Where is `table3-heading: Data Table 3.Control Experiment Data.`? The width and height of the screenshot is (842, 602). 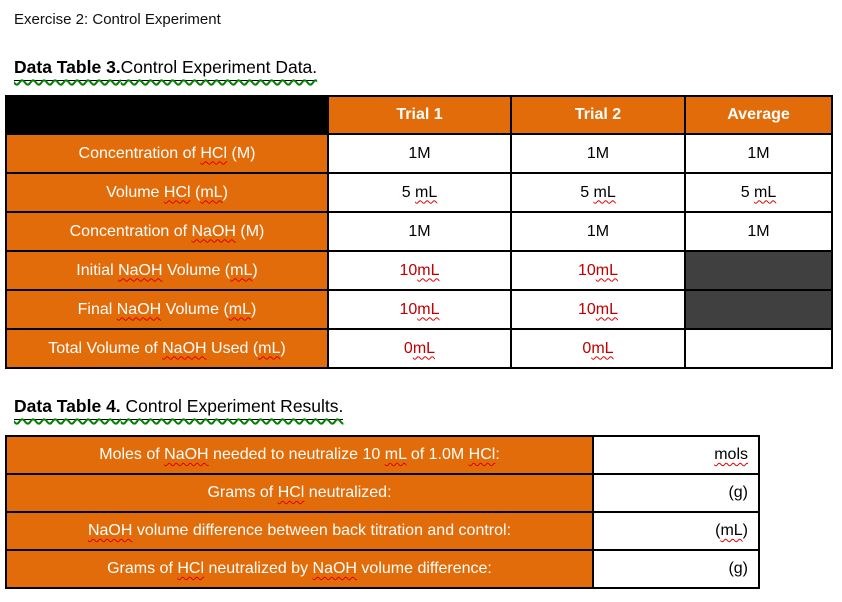 table3-heading: Data Table 3.Control Experiment Data. is located at coordinates (166, 68).